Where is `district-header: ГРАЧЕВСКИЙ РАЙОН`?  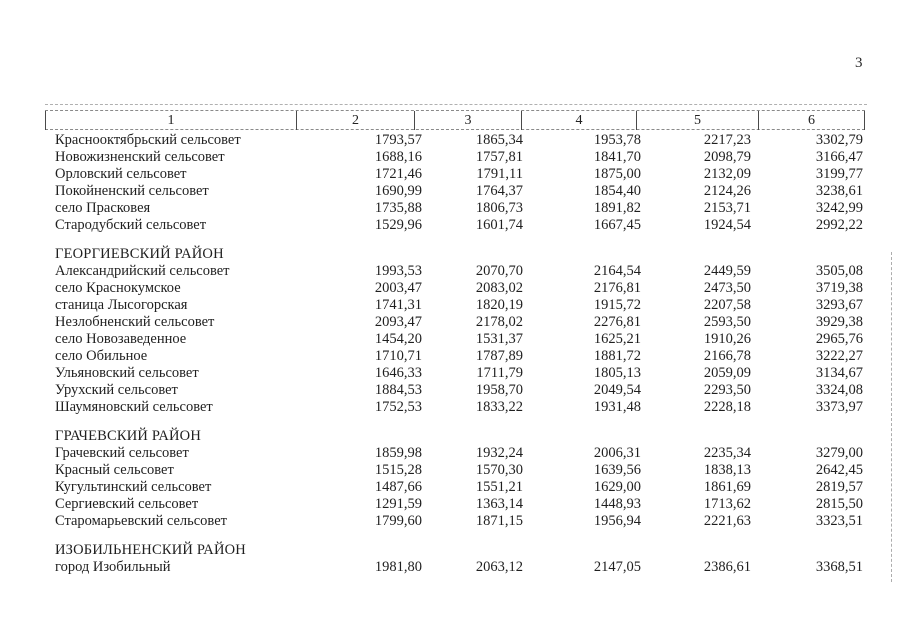
district-header: ГРАЧЕВСКИЙ РАЙОН is located at coordinates (128, 436).